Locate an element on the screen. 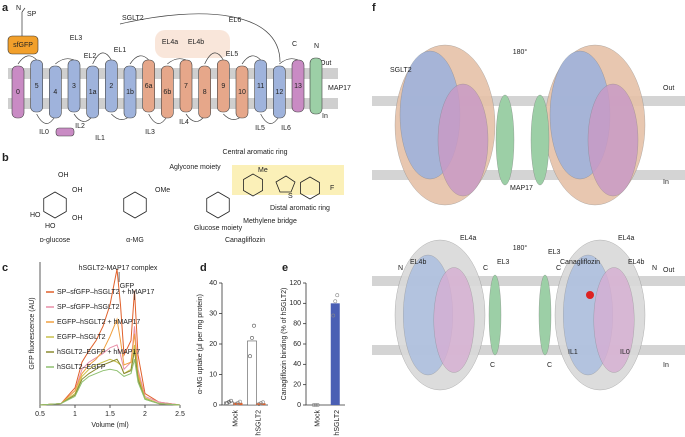  structure-label: N is located at coordinates (654, 268).